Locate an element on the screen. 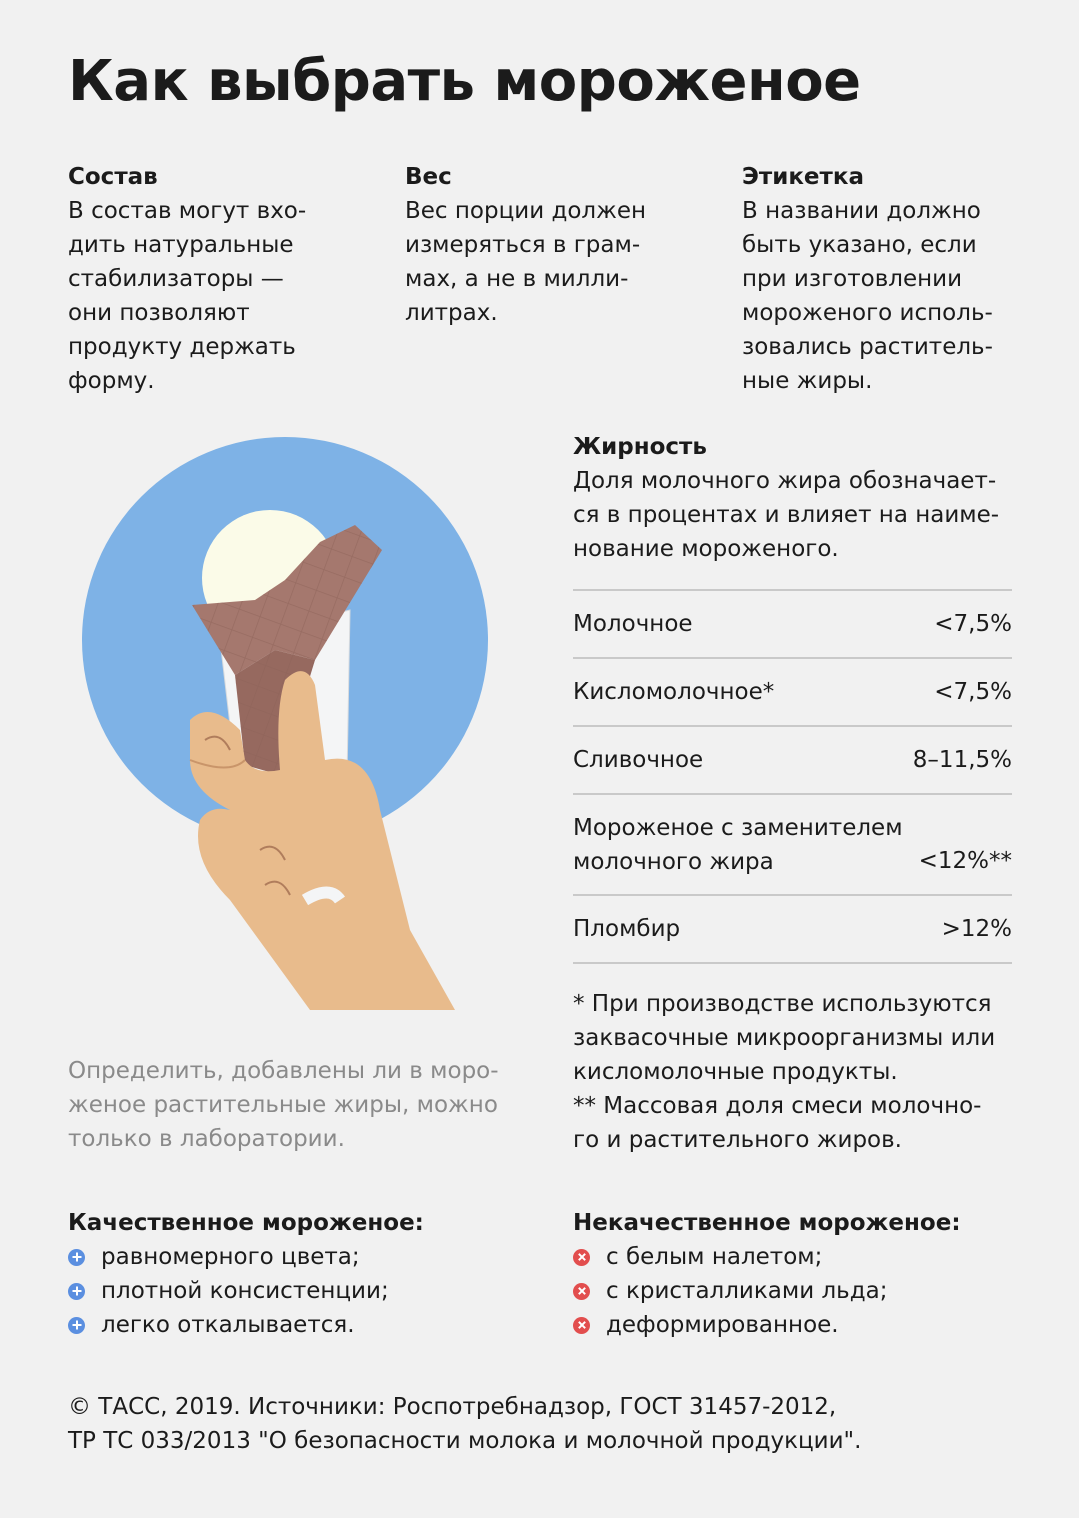 Image resolution: width=1079 pixels, height=1518 pixels. fat-heading: Жирность is located at coordinates (640, 447).